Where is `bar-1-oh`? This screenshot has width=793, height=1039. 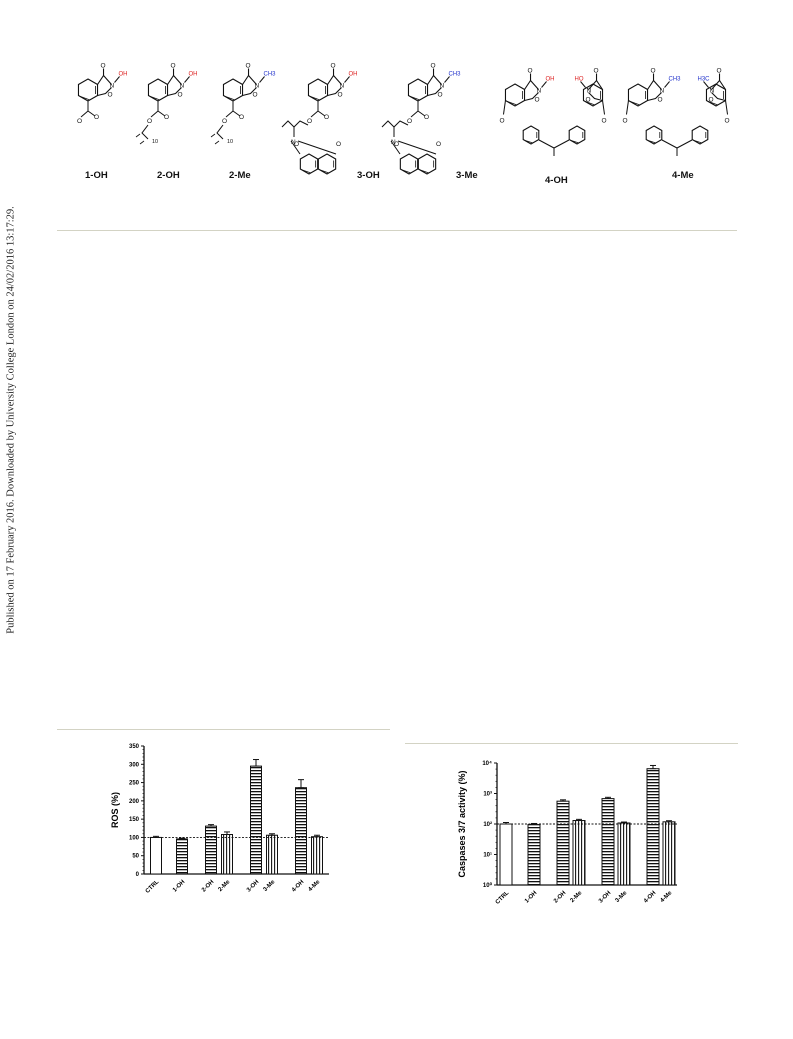 bar-1-oh is located at coordinates (182, 856).